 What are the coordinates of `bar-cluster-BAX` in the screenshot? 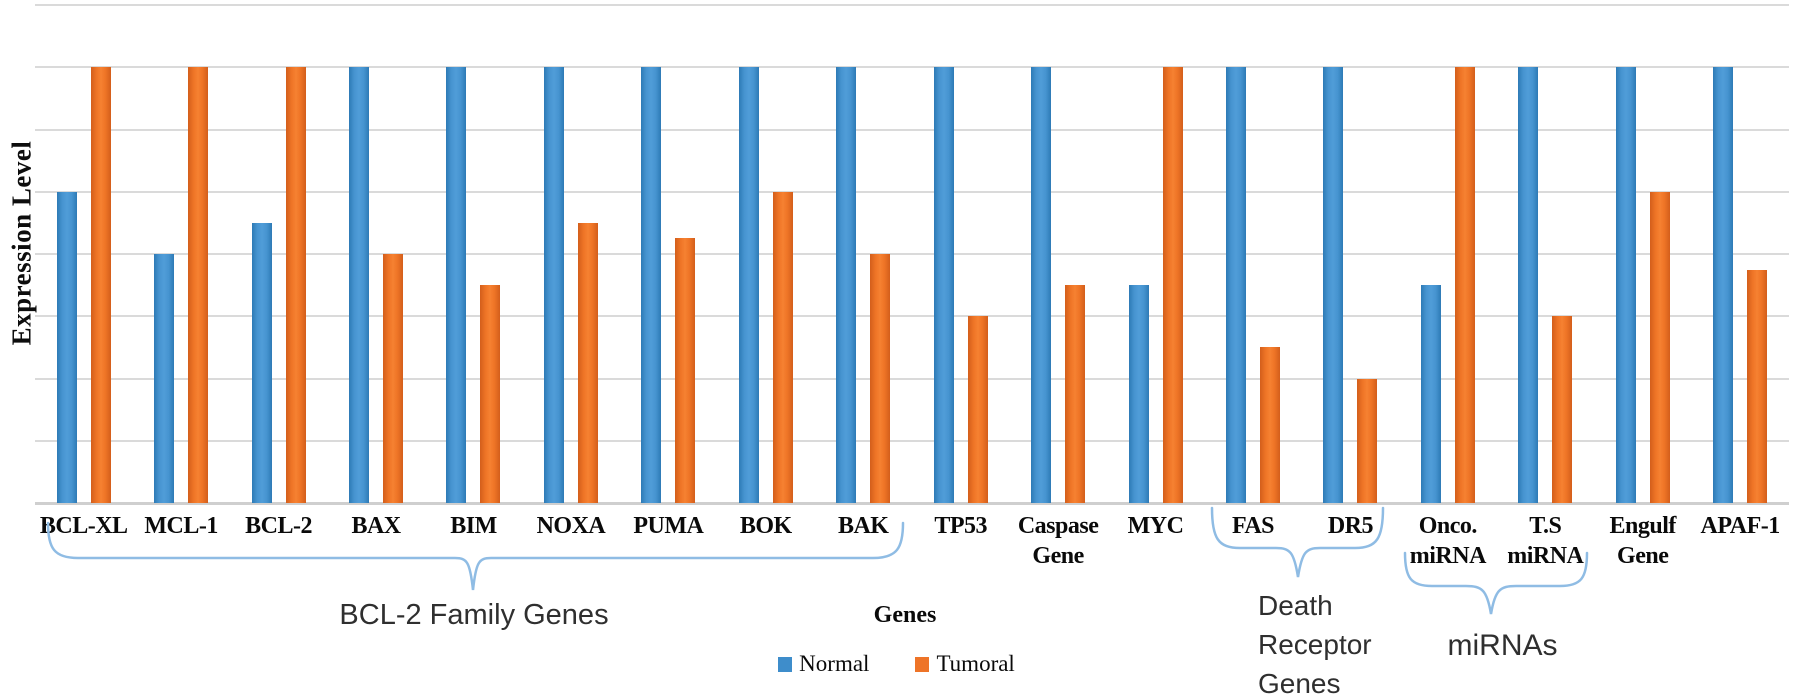 It's located at (375, 254).